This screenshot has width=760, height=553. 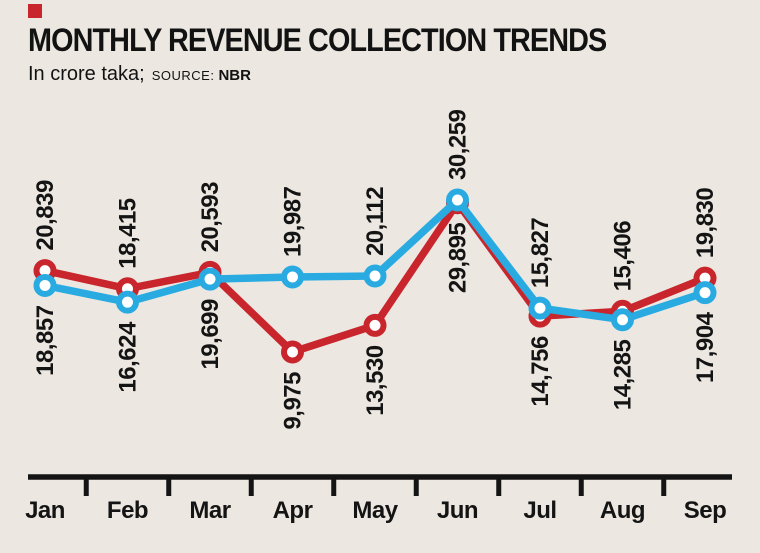 I want to click on value-label-above: 20,593, so click(x=210, y=217).